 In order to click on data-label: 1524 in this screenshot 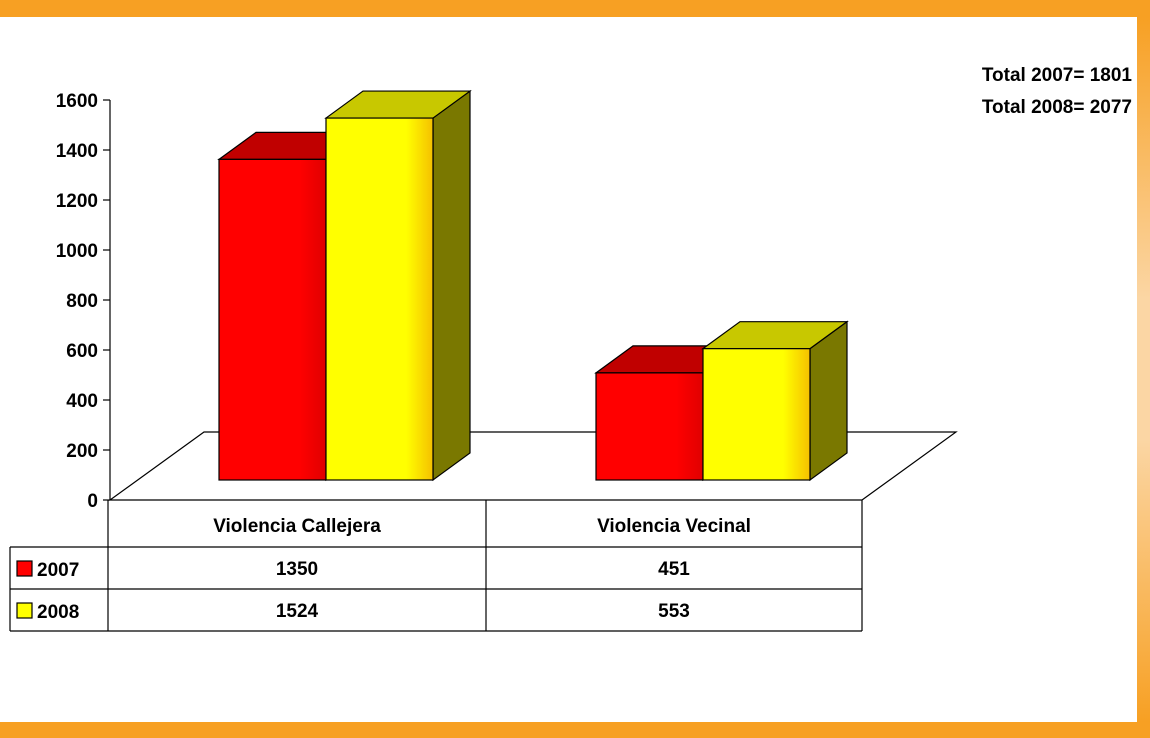, I will do `click(297, 611)`.